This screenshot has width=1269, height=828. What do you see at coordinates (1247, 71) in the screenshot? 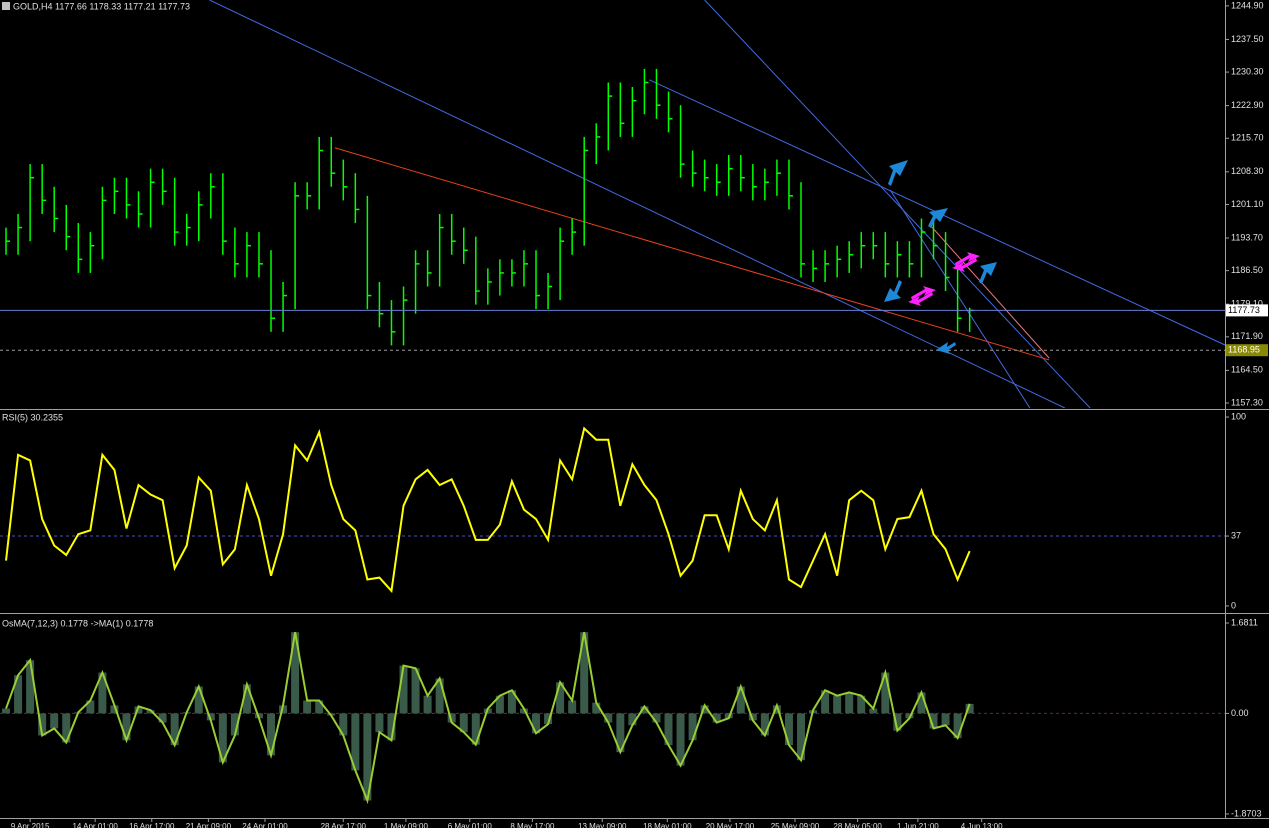
I see `y-tick-label: 1230.30` at bounding box center [1247, 71].